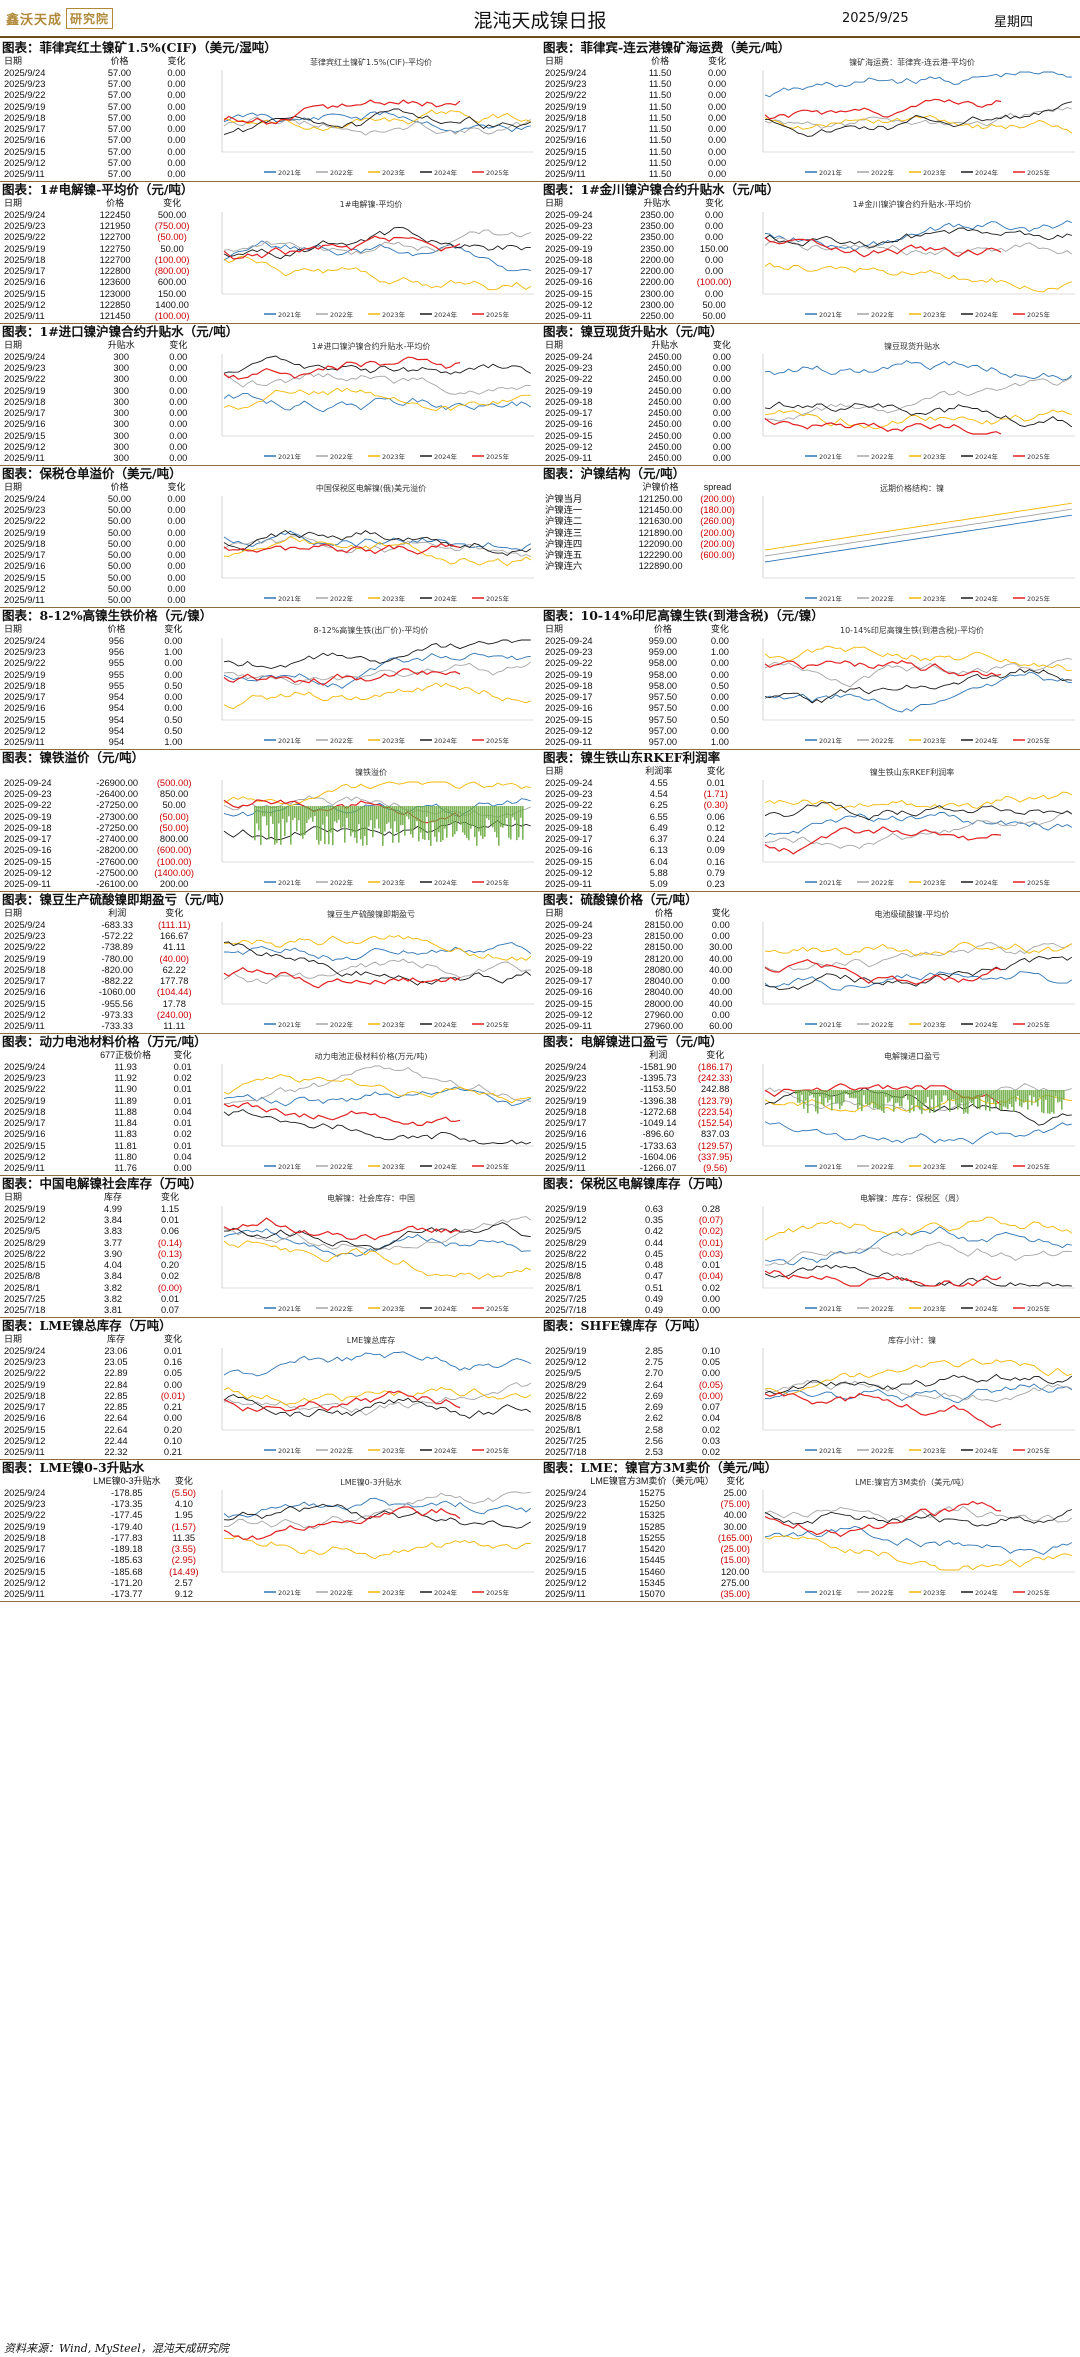  Describe the element at coordinates (717, 487) in the screenshot. I see `table-header: spread` at that location.